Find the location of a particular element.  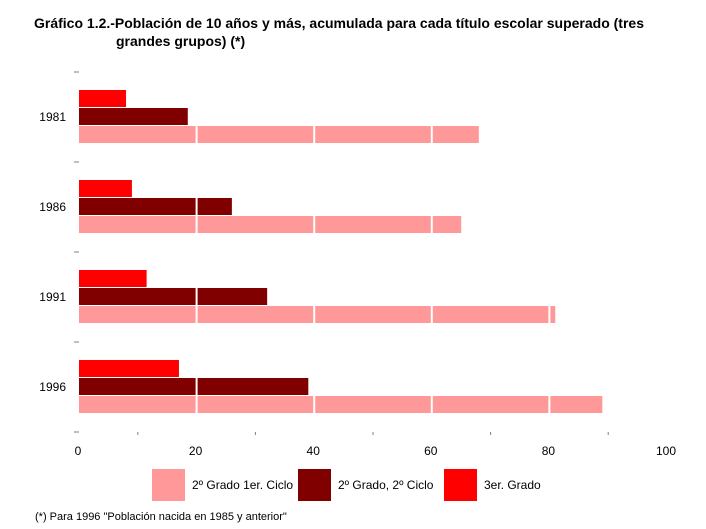

legend-label-grado2-ciclo2: 2º Grado, 2º Ciclo is located at coordinates (386, 485).